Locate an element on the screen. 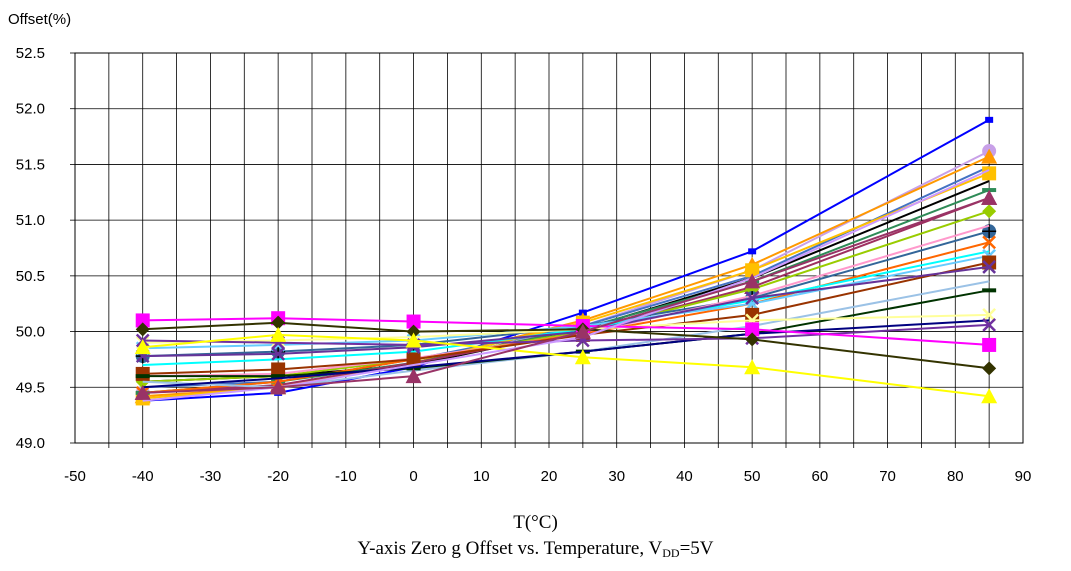  x-axis-label: T(°C) is located at coordinates (535, 522).